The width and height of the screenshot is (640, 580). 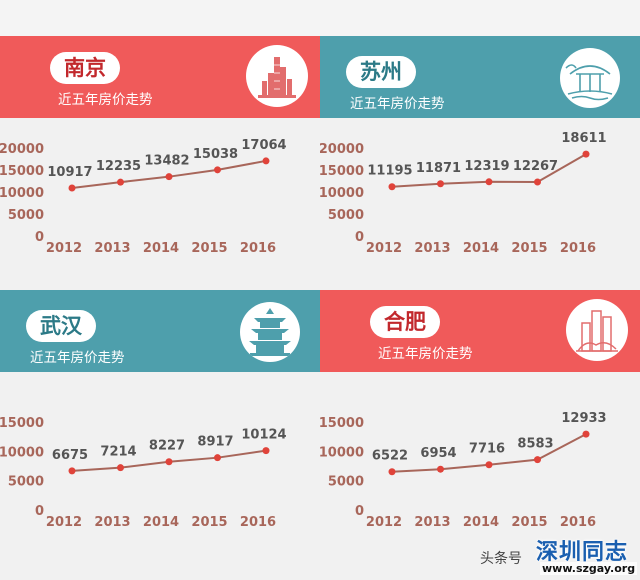 I want to click on data-label-nanjing: 15038, so click(x=215, y=154).